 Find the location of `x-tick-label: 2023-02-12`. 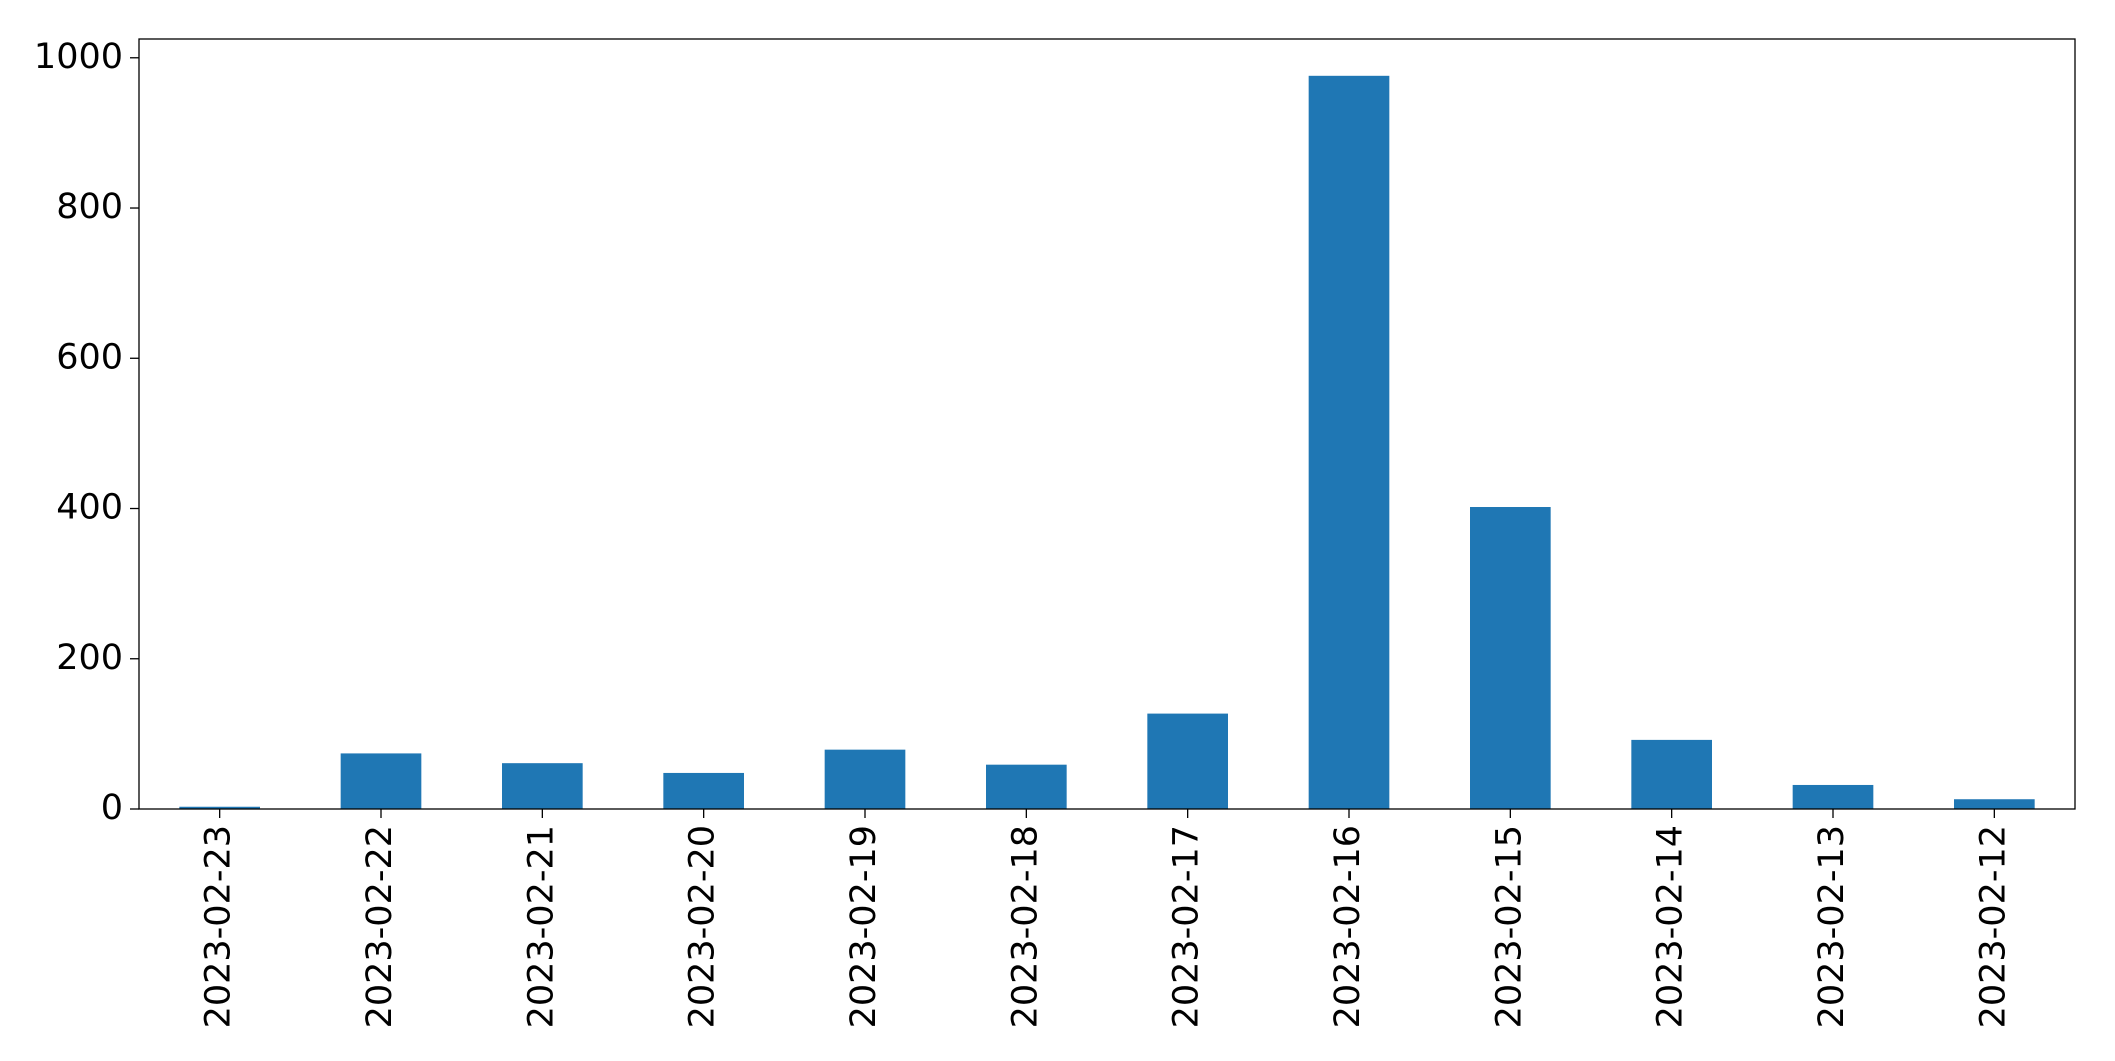

x-tick-label: 2023-02-12 is located at coordinates (1993, 926).